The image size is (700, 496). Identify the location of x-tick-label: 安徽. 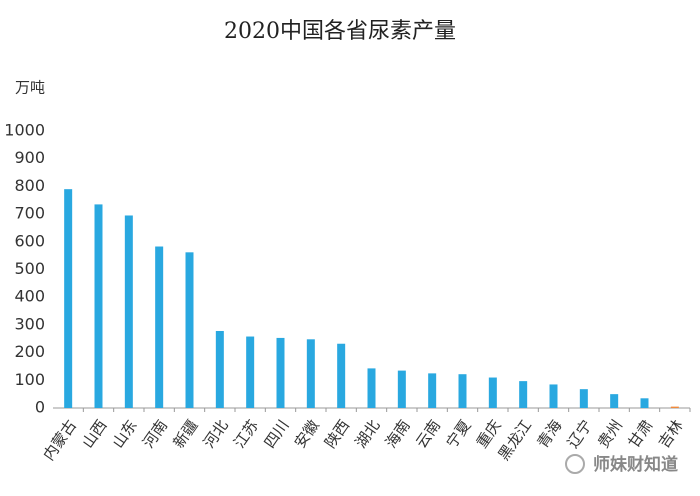
(307, 434).